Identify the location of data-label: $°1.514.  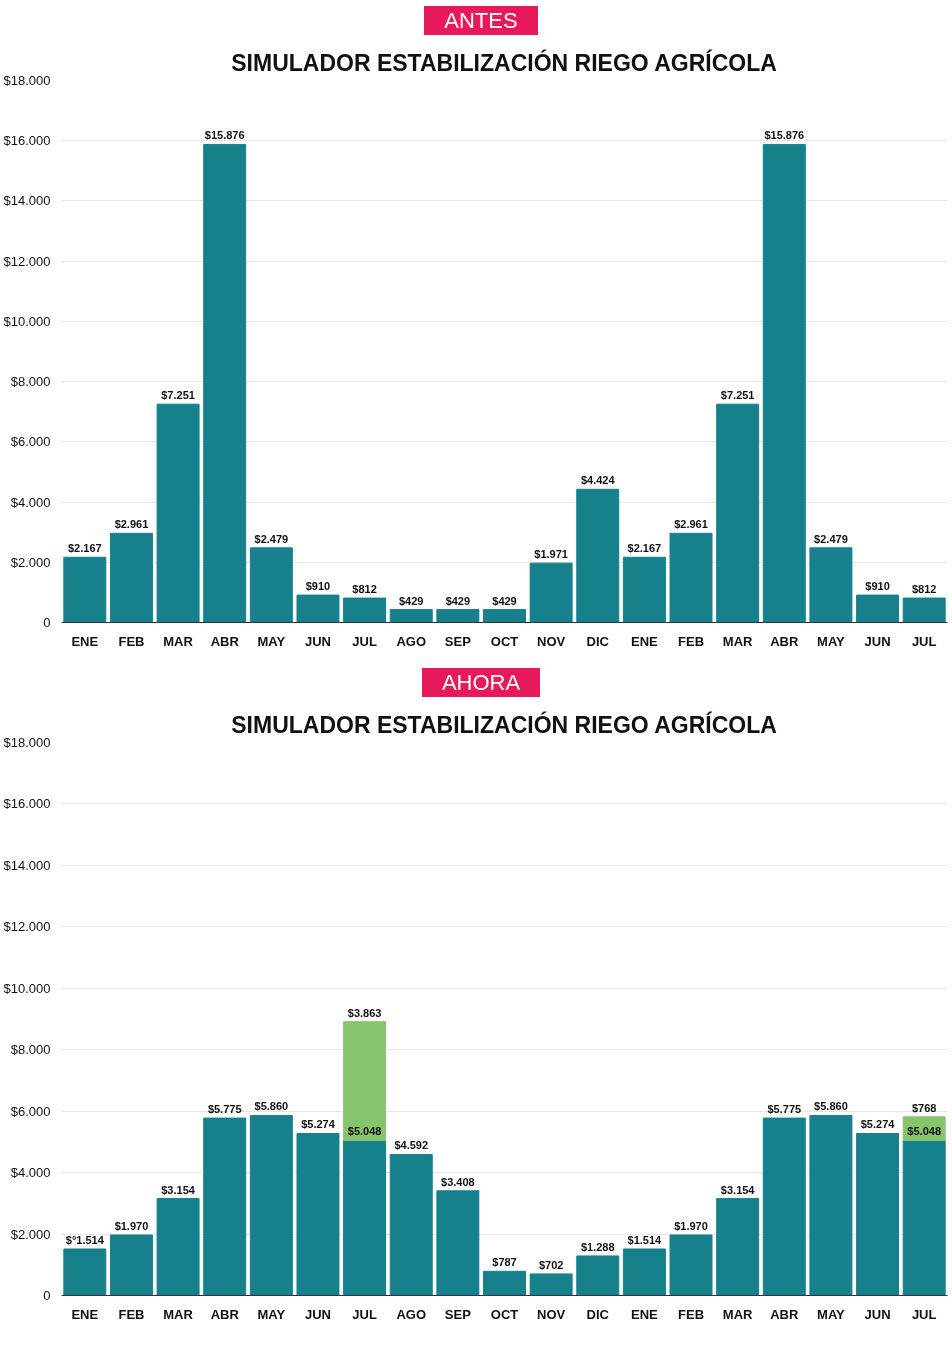
(85, 1239).